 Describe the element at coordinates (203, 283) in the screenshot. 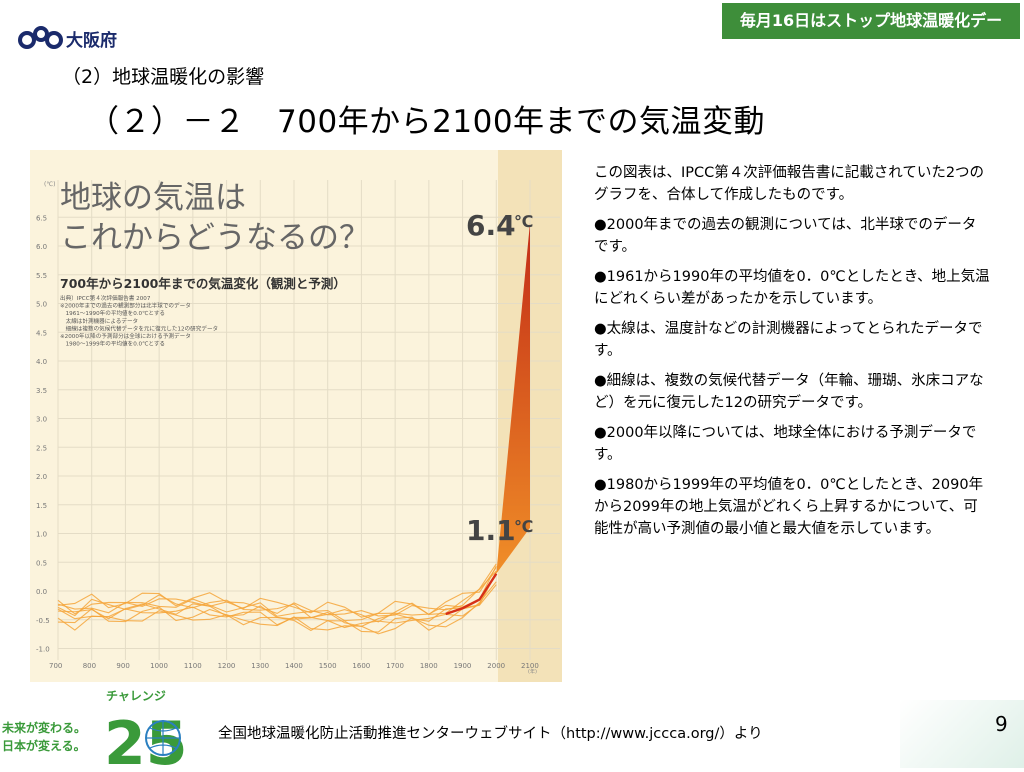

I see `chart-subtitle: 700年から2100年までの気温変化（観測と予測）` at that location.